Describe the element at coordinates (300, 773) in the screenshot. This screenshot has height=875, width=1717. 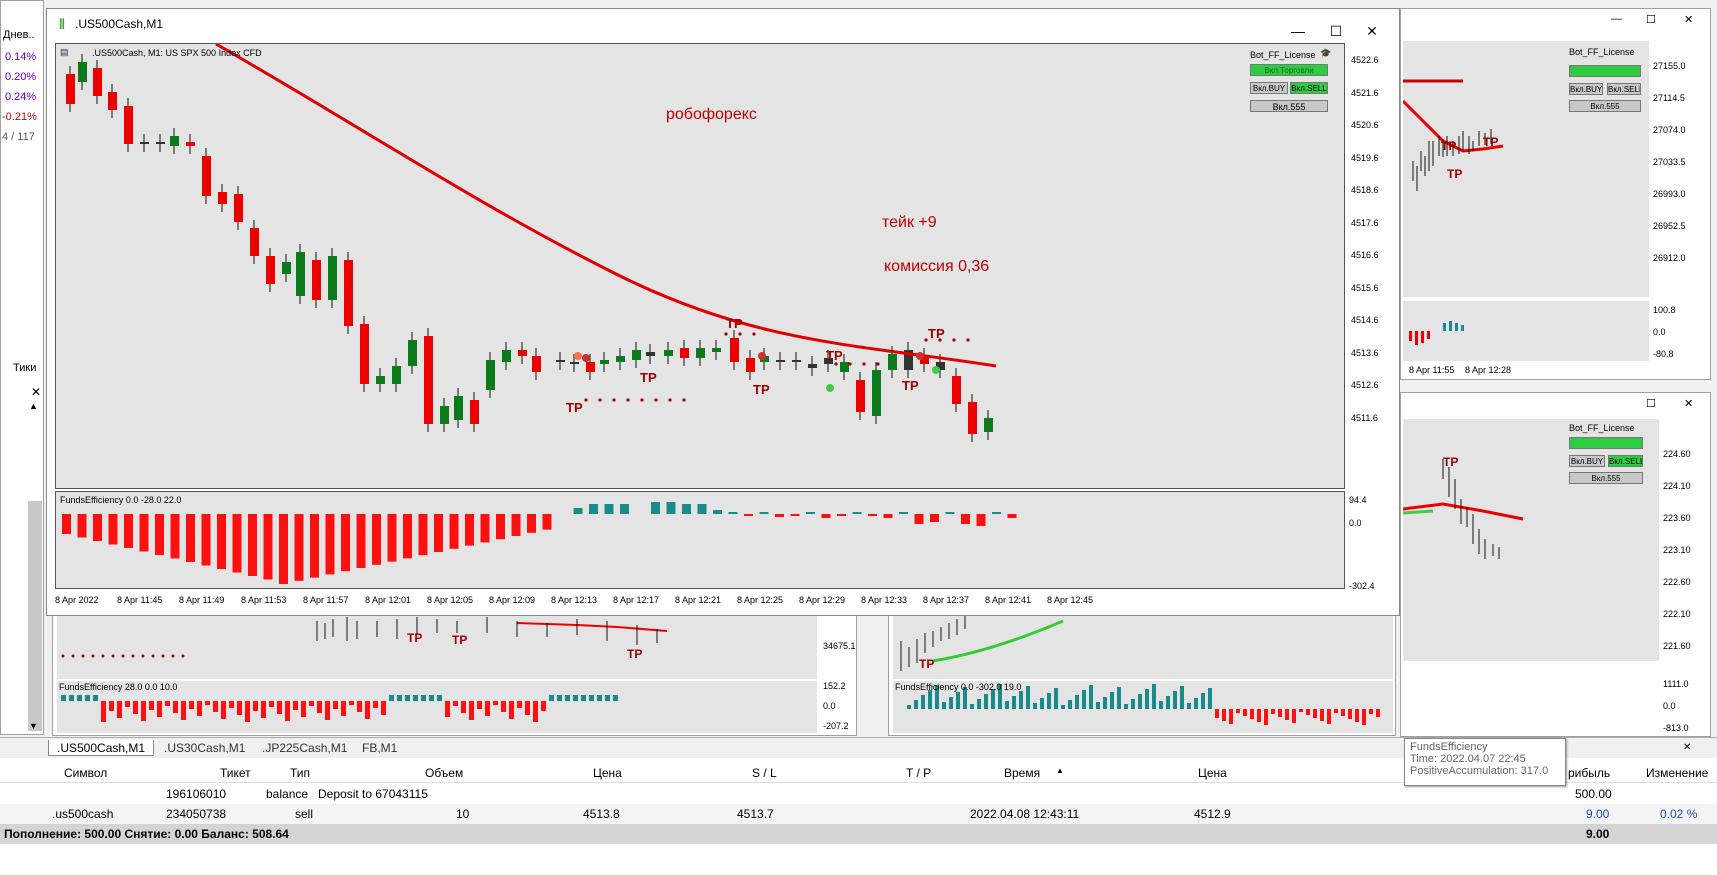
I see `column-header: Тип` at that location.